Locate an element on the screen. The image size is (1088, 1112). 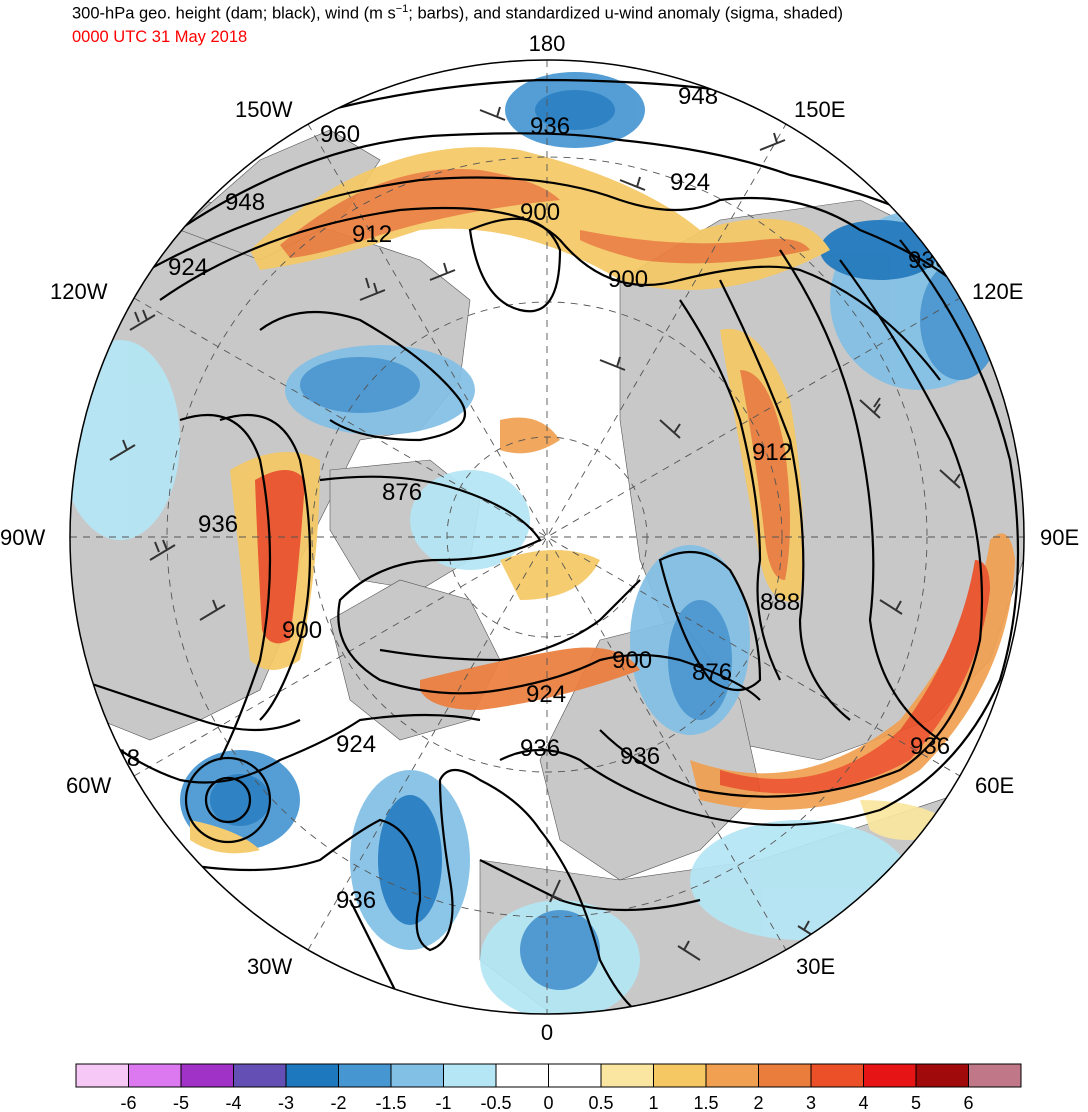
valid-time: 0000 UTC 31 May 2018 is located at coordinates (160, 37).